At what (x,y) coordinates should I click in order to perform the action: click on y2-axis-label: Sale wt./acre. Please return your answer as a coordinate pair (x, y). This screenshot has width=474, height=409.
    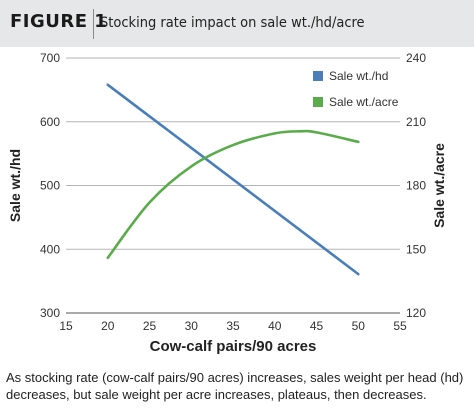
    Looking at the image, I should click on (439, 185).